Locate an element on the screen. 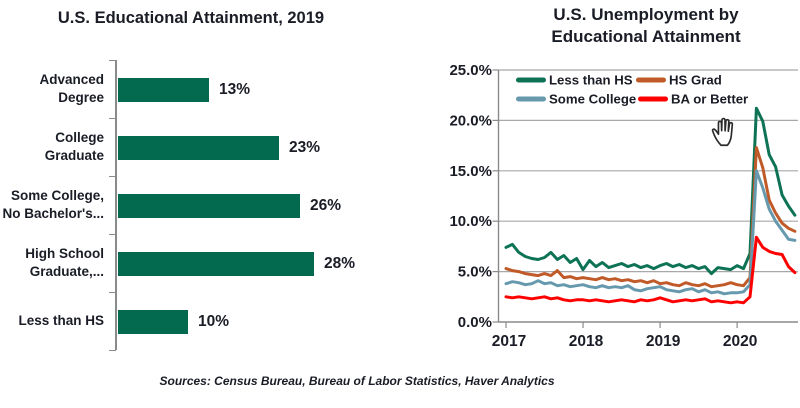 This screenshot has width=800, height=408. bar-row: Some College, No Bachelor's... 26% is located at coordinates (196, 205).